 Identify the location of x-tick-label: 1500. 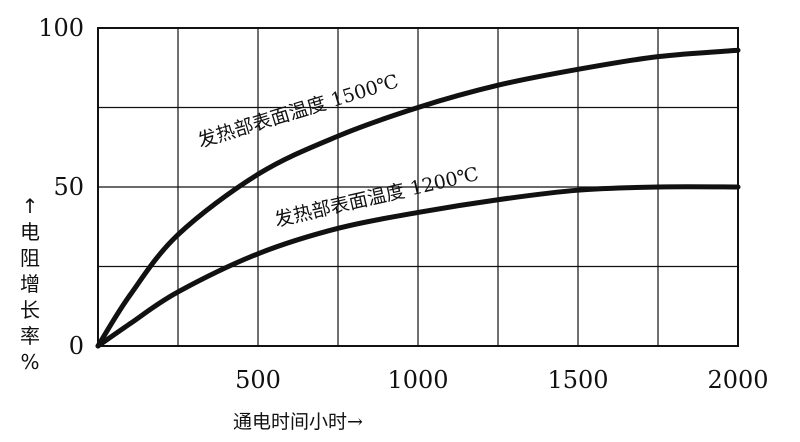
(577, 380).